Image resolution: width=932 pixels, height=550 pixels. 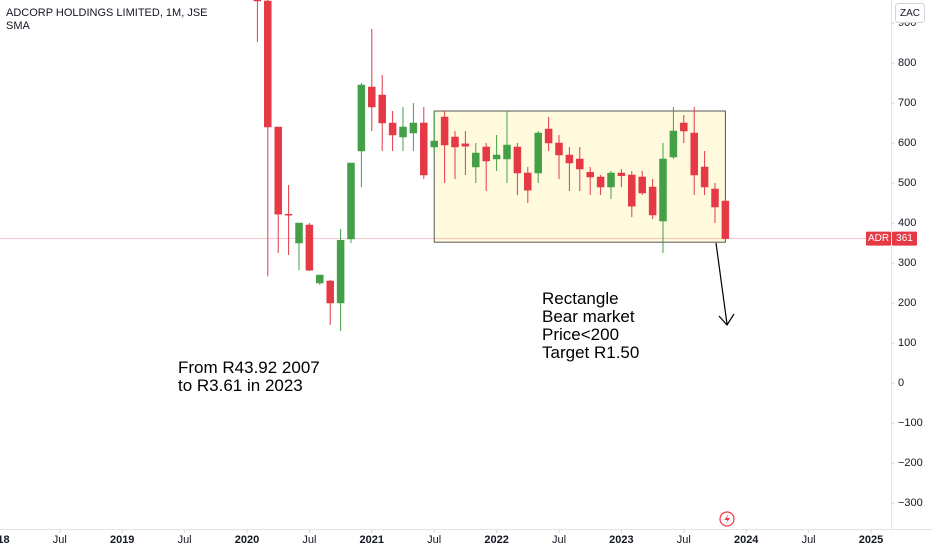 What do you see at coordinates (910, 503) in the screenshot?
I see `y-tick-label: −300` at bounding box center [910, 503].